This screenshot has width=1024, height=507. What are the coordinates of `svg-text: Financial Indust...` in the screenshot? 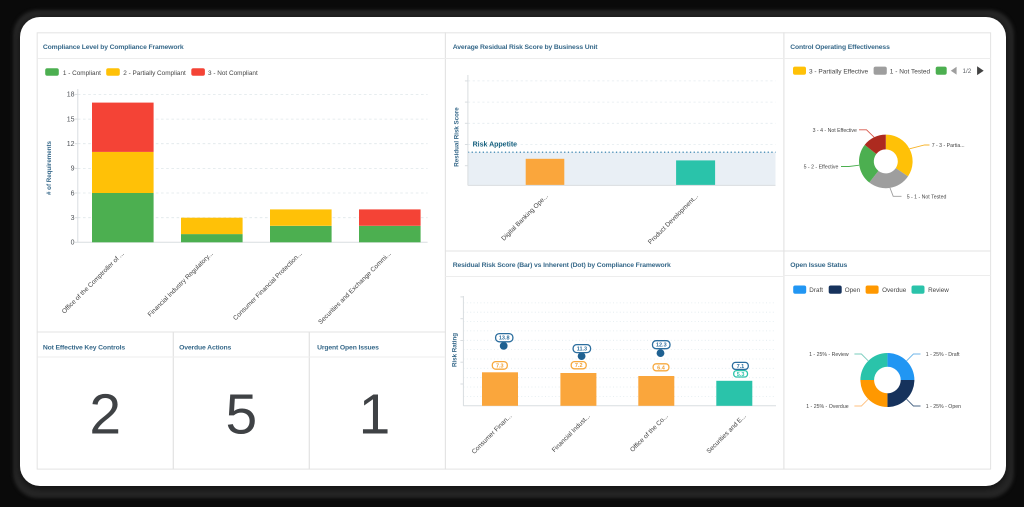 It's located at (571, 433).